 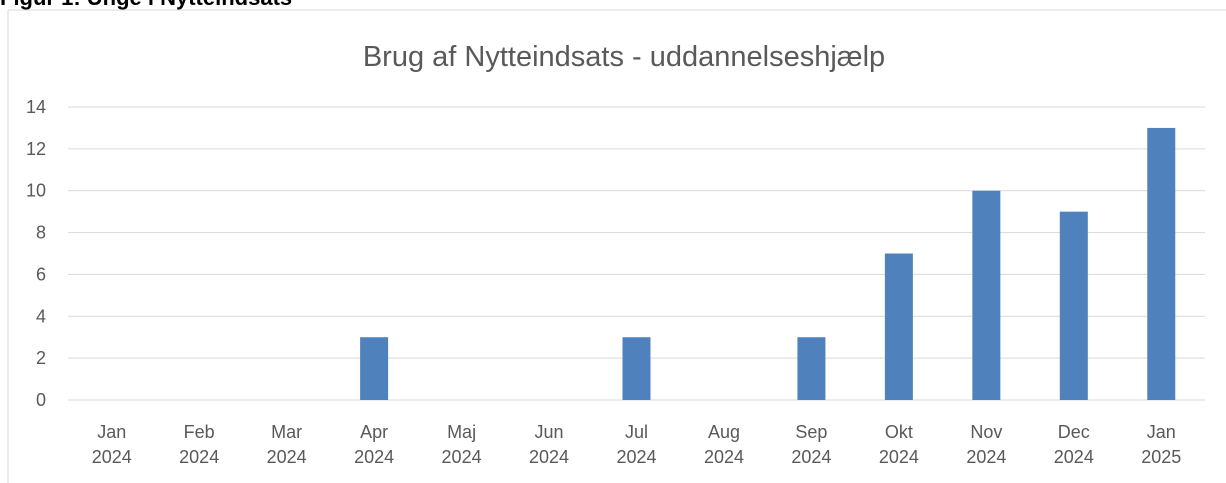 What do you see at coordinates (1161, 444) in the screenshot?
I see `x-tick-label: Jan 2025` at bounding box center [1161, 444].